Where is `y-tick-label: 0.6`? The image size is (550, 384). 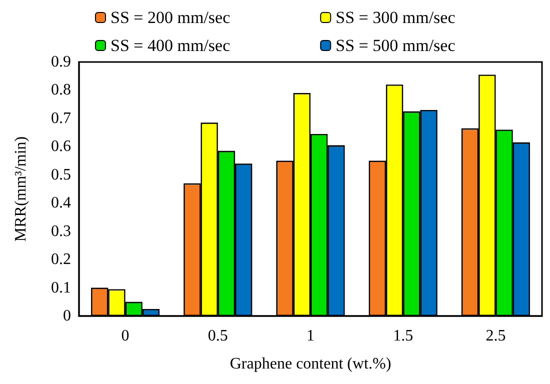
y-tick-label: 0.6 is located at coordinates (61, 147).